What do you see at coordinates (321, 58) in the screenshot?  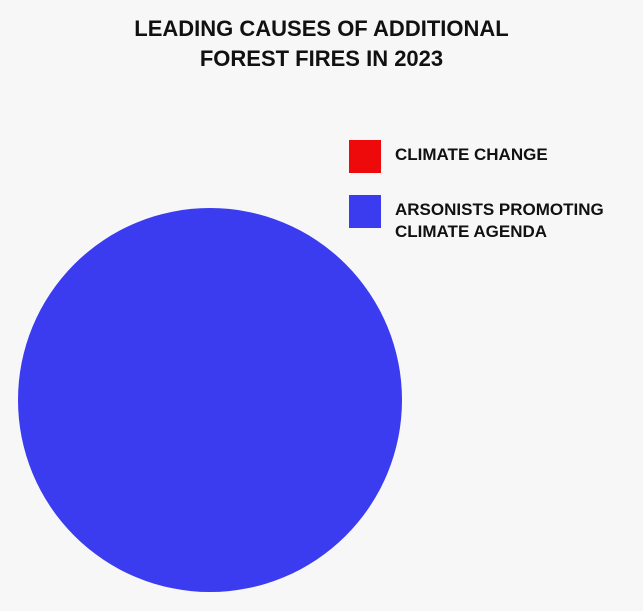 I see `title-line: FOREST FIRES IN 2023` at bounding box center [321, 58].